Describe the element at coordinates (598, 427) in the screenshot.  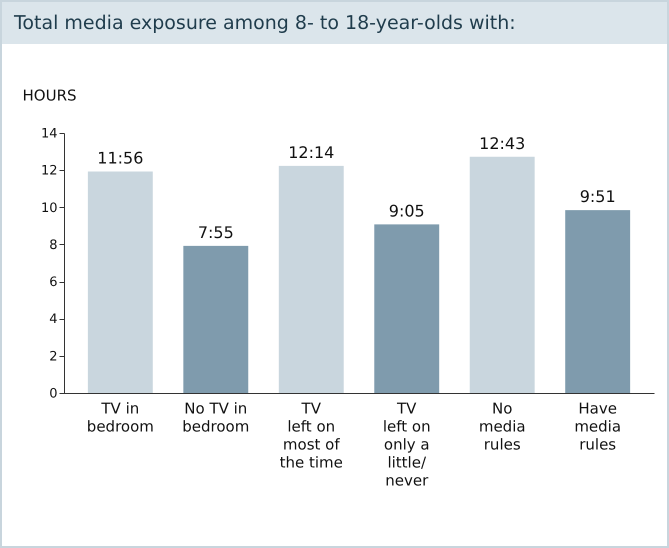
I see `x-tick-label: Have media rules` at that location.